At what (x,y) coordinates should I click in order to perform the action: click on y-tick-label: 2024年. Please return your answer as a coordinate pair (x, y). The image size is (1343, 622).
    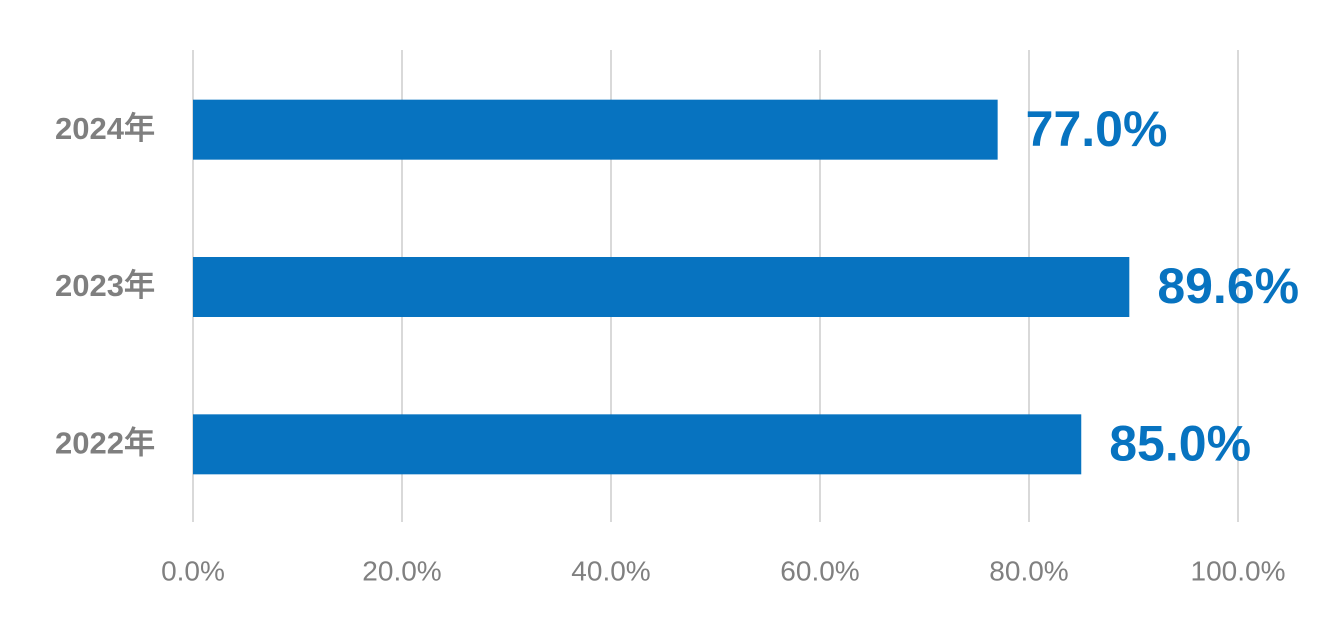
    Looking at the image, I should click on (105, 128).